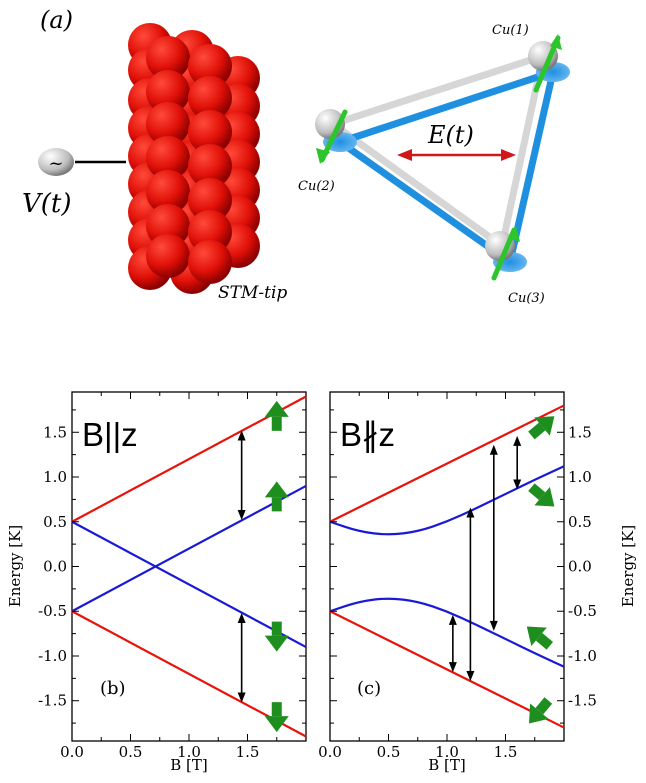 The width and height of the screenshot is (646, 783). I want to click on plot-c-panel-label: (c), so click(369, 688).